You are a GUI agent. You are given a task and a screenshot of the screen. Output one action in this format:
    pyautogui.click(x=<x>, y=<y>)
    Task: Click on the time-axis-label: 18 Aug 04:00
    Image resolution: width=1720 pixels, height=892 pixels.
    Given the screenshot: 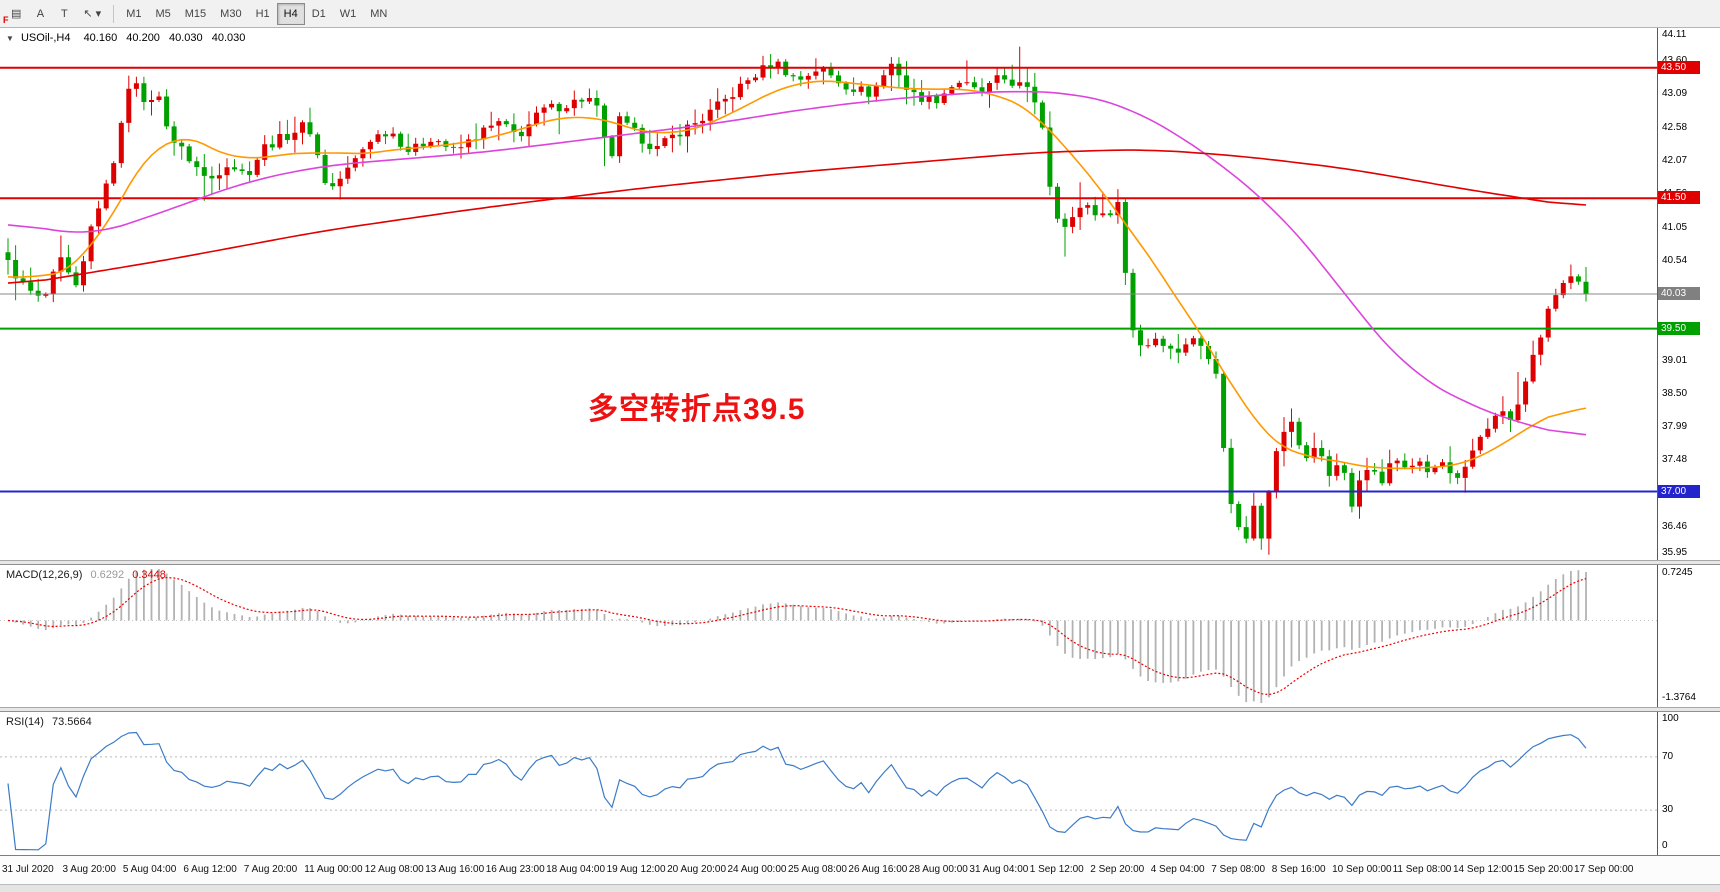 What is the action you would take?
    pyautogui.click(x=576, y=869)
    